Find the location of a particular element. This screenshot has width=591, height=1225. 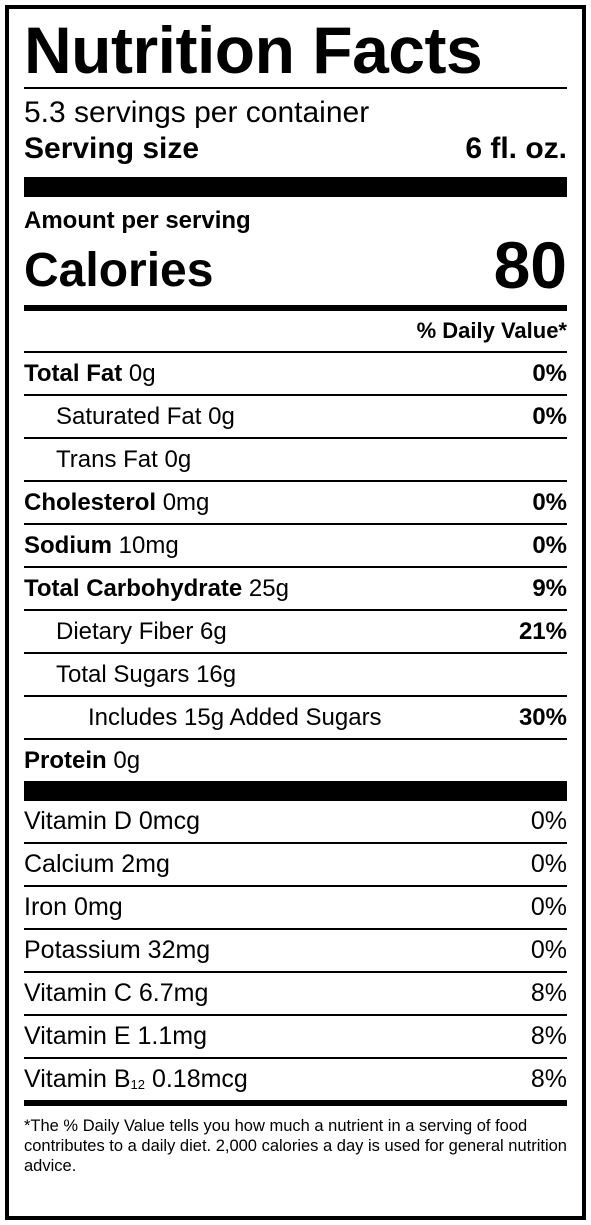

daily-value-header: % Daily Value* is located at coordinates (491, 330).